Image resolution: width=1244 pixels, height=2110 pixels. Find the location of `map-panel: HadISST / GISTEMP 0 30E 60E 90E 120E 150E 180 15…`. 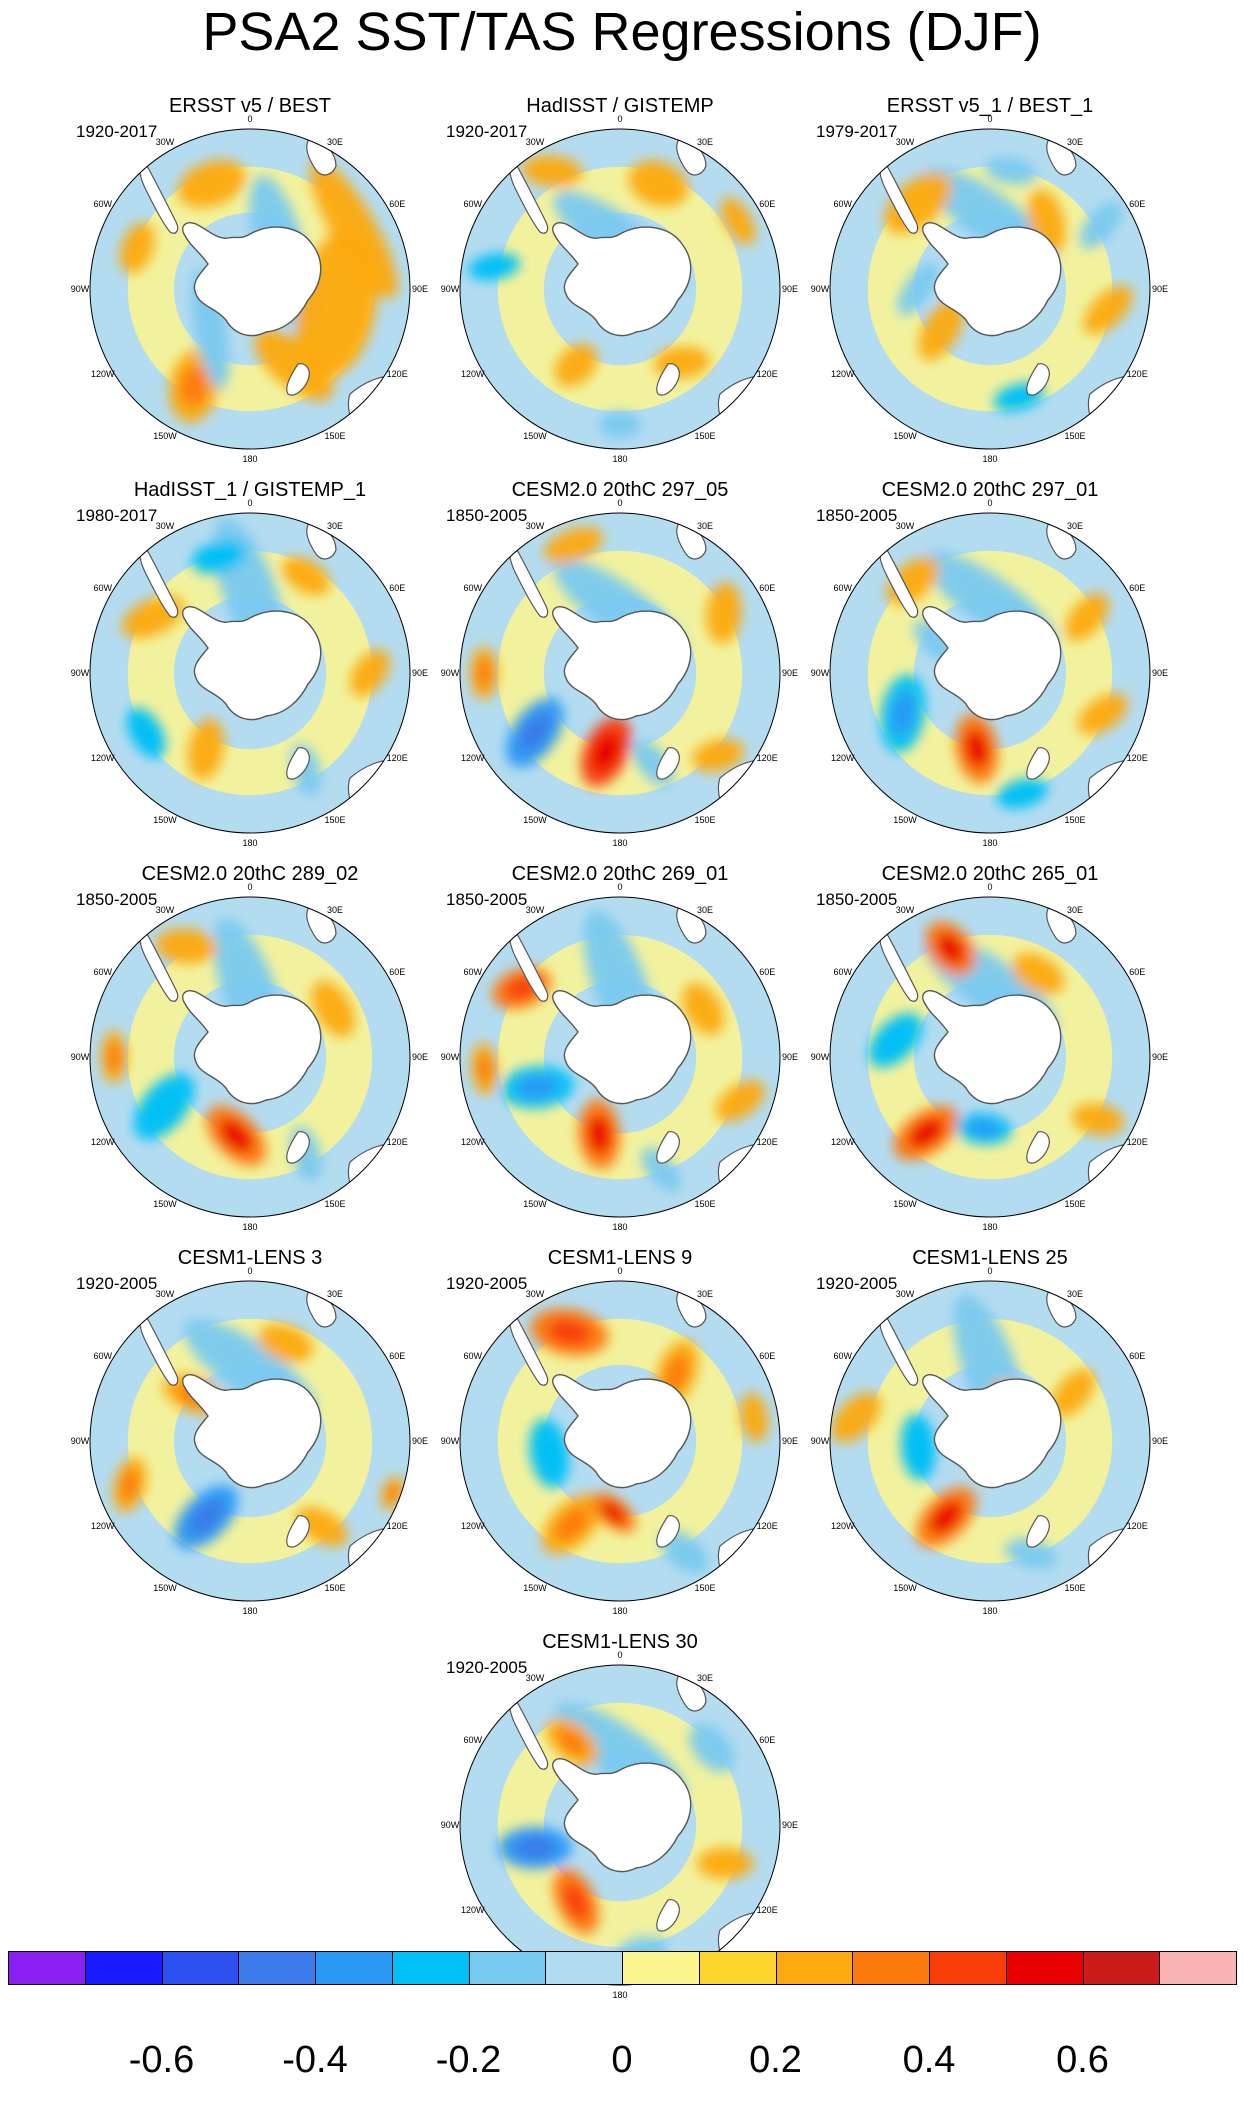

map-panel: HadISST / GISTEMP 0 30E 60E 90E 120E 150E 180 15… is located at coordinates (620, 279).